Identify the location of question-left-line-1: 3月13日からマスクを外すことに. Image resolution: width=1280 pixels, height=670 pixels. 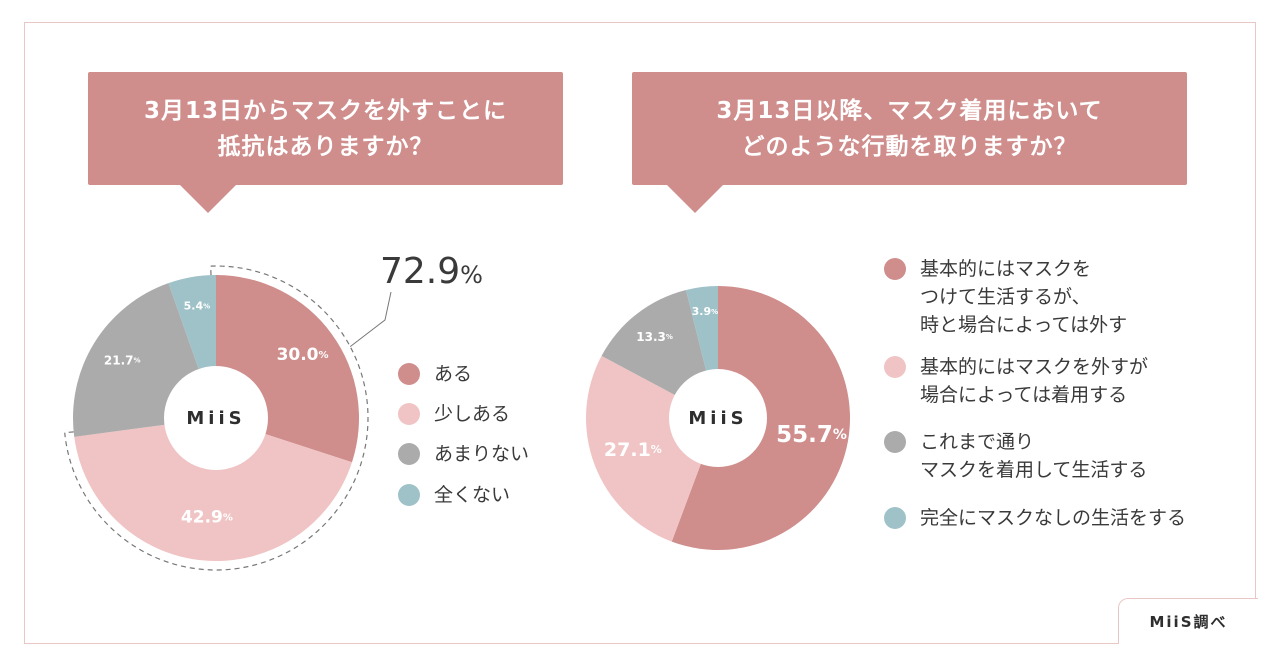
(325, 110).